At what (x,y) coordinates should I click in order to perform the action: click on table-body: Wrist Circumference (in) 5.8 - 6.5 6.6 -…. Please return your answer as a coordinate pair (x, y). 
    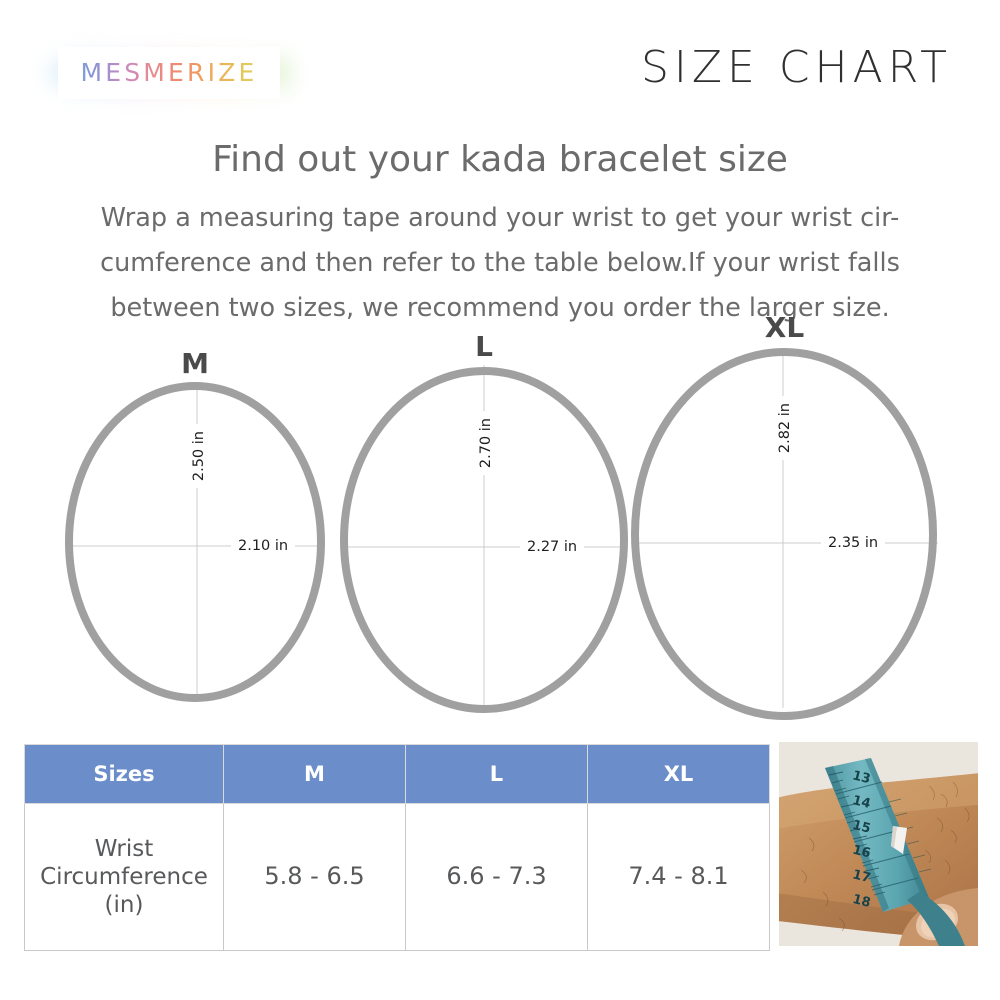
    Looking at the image, I should click on (397, 877).